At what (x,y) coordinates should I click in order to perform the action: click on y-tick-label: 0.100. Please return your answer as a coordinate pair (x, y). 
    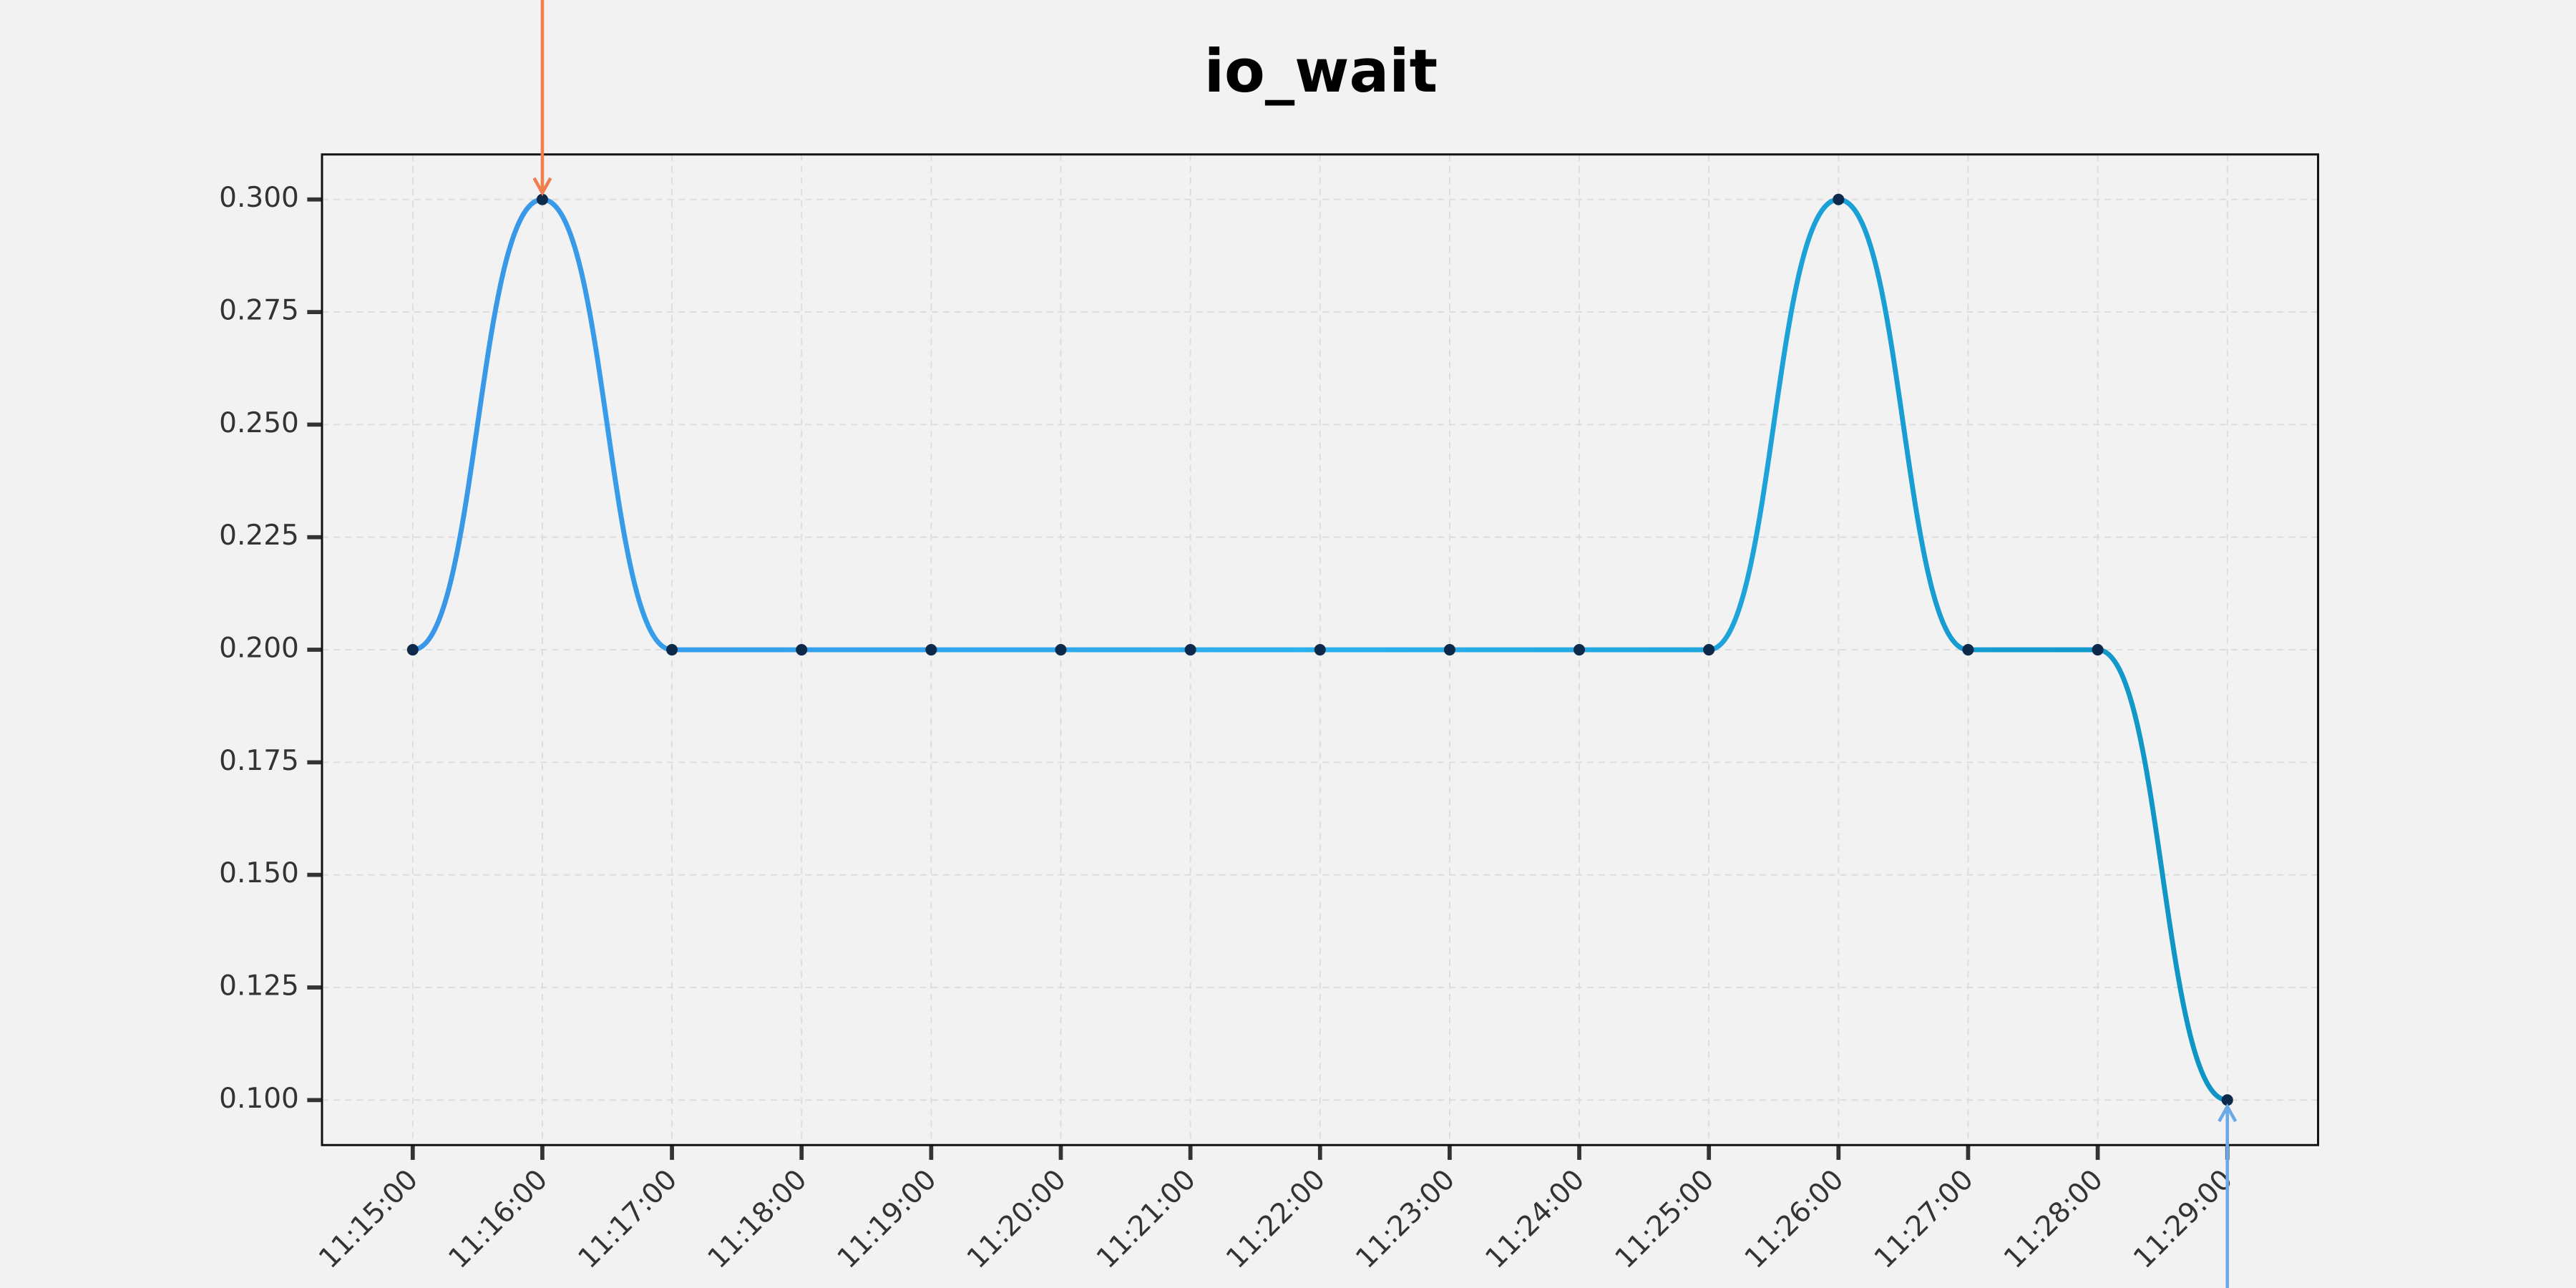
    Looking at the image, I should click on (259, 1099).